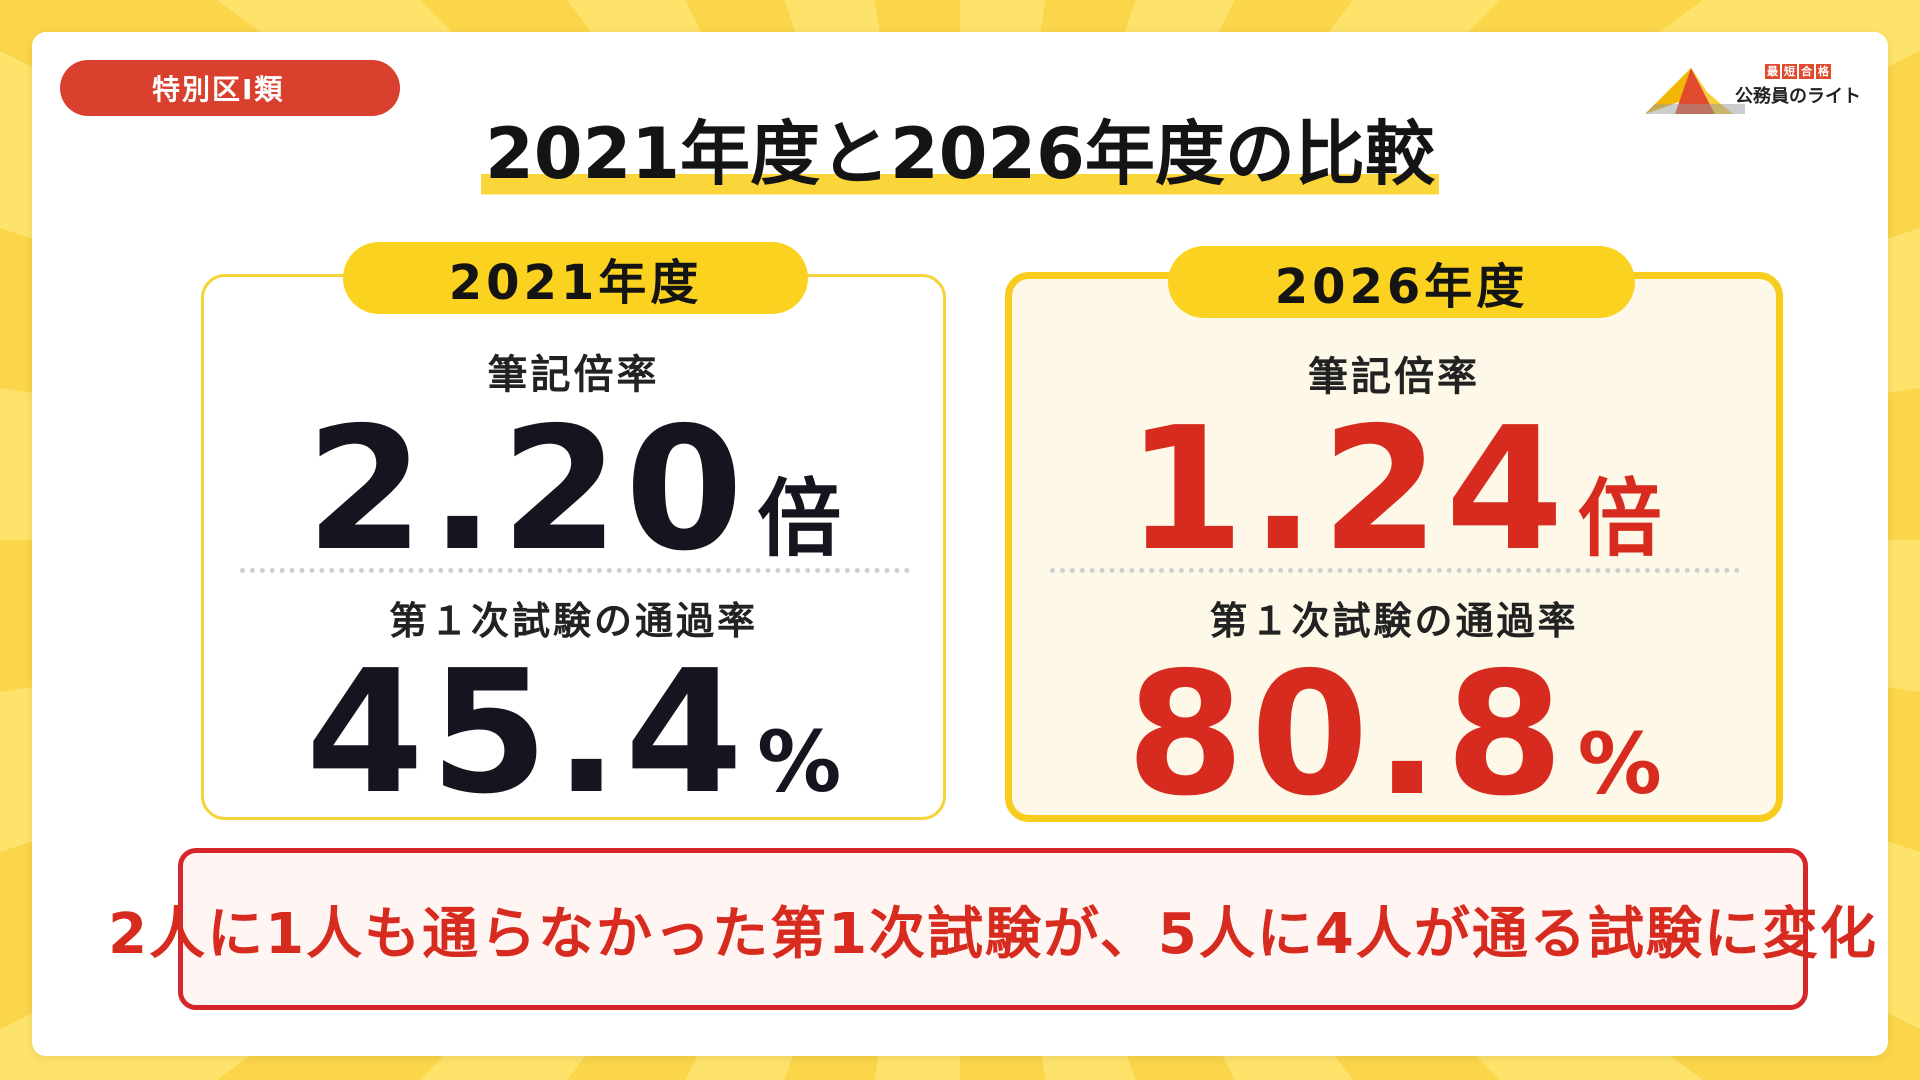 This screenshot has height=1080, width=1920. Describe the element at coordinates (527, 490) in the screenshot. I see `ratio-number-2021: 2.20` at that location.